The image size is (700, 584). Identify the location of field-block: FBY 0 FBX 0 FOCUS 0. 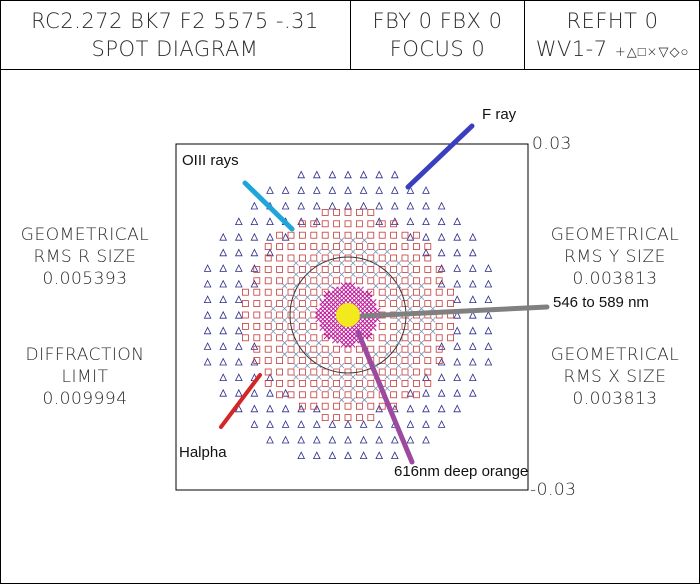
(437, 35).